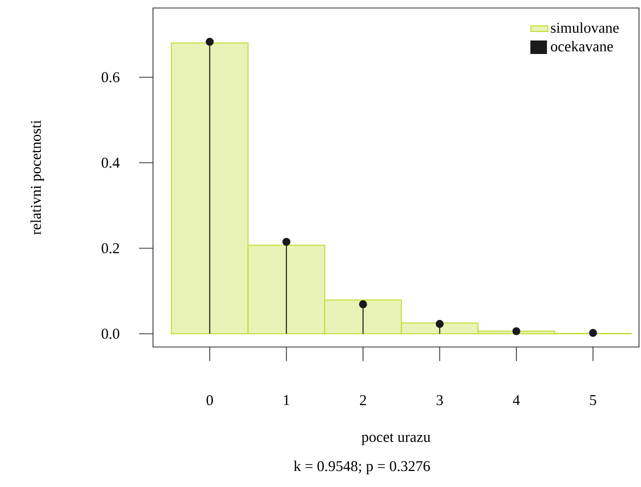  I want to click on y-tick-label: 0.4, so click(111, 163).